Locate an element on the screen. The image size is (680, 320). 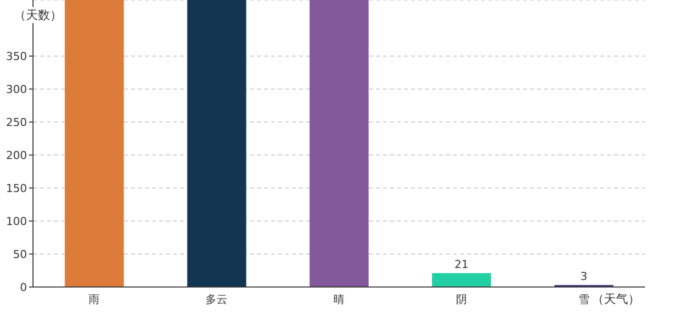
y-tick-label: 300 is located at coordinates (16, 89).